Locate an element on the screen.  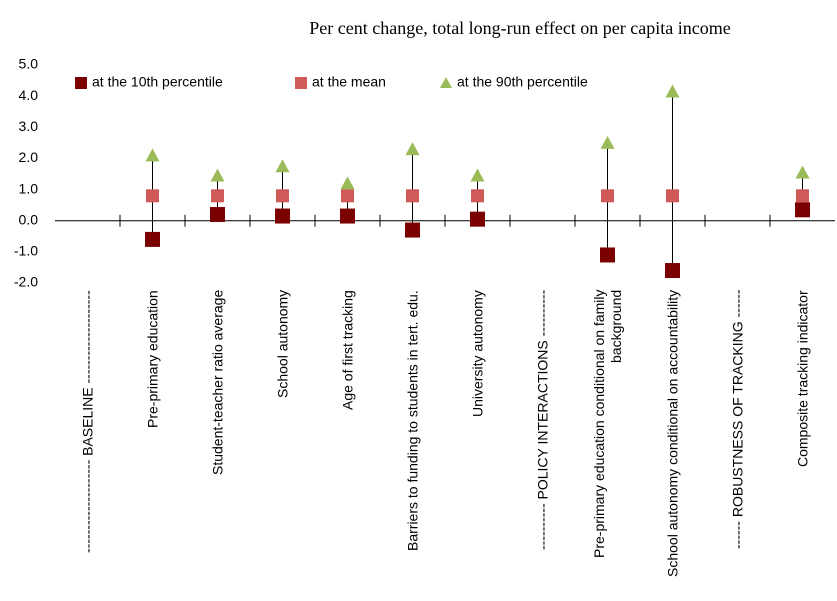
y-tick-label: -2.0 is located at coordinates (26, 282).